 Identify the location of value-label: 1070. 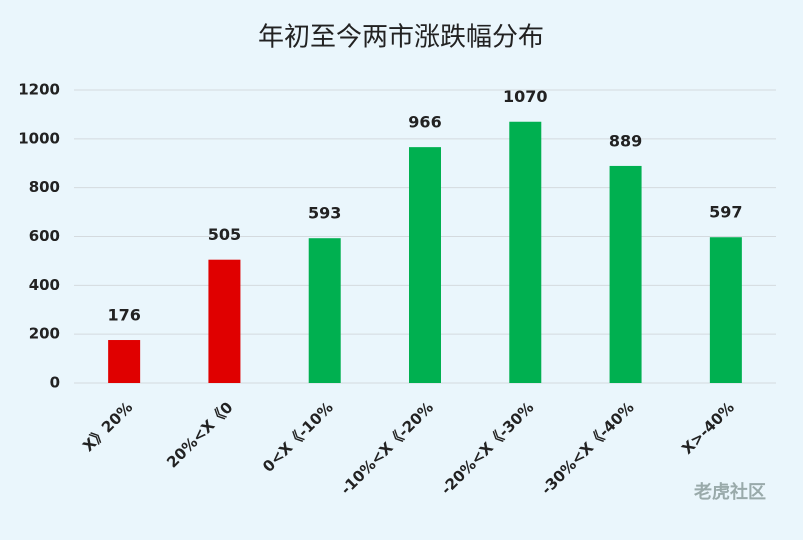
(525, 96).